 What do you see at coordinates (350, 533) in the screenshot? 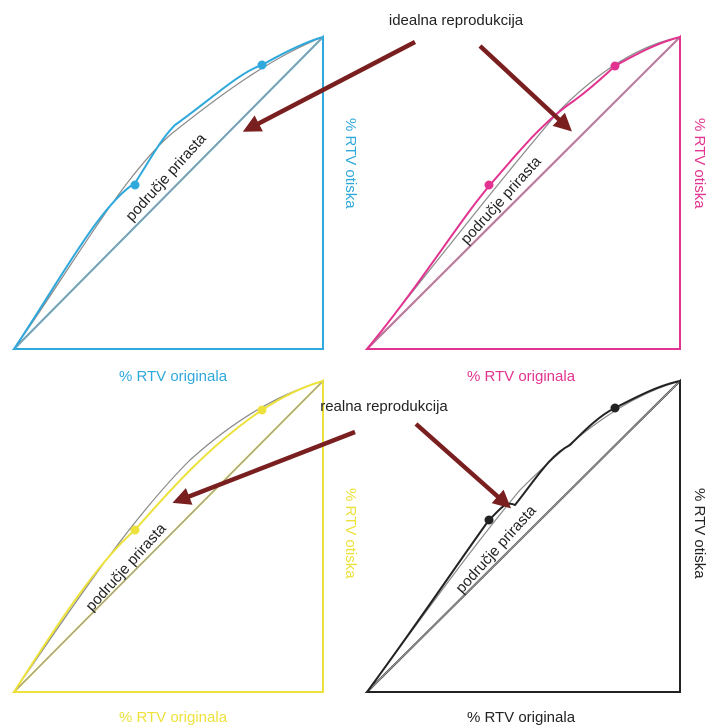
I see `yellow-y-axis-label: % RTV otiska` at bounding box center [350, 533].